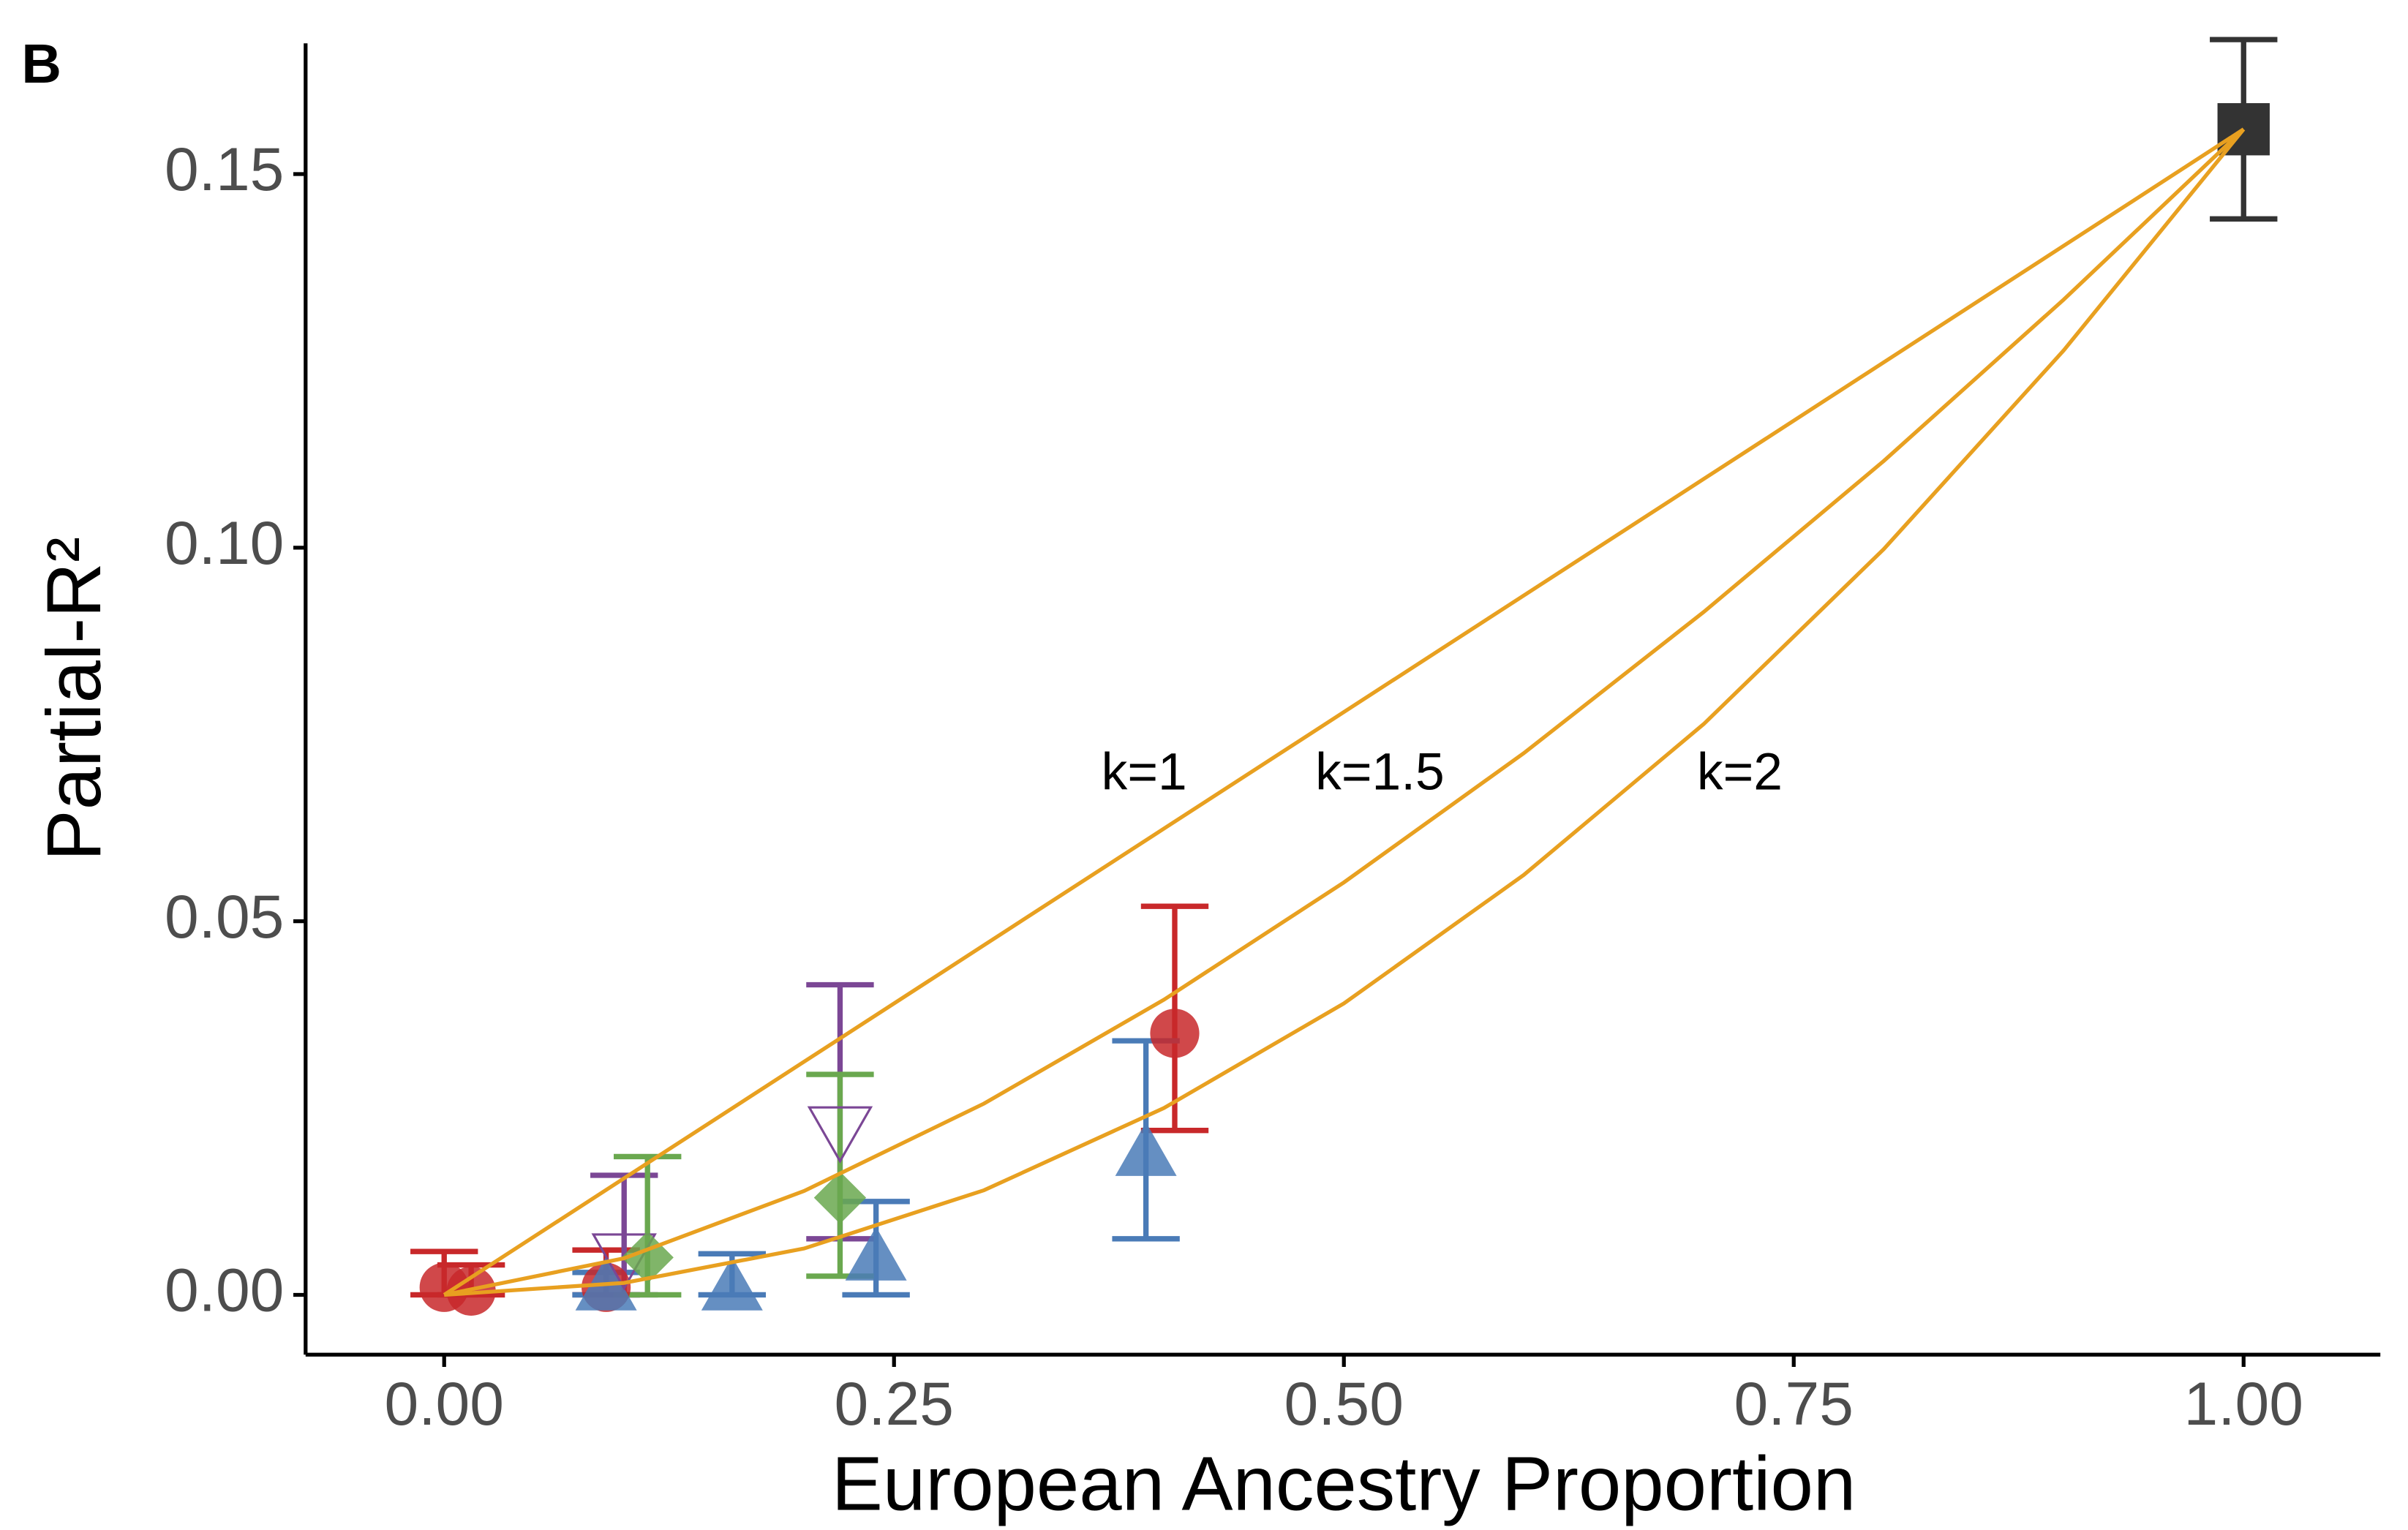  What do you see at coordinates (2243, 1404) in the screenshot?
I see `x-tick-label: 1.00` at bounding box center [2243, 1404].